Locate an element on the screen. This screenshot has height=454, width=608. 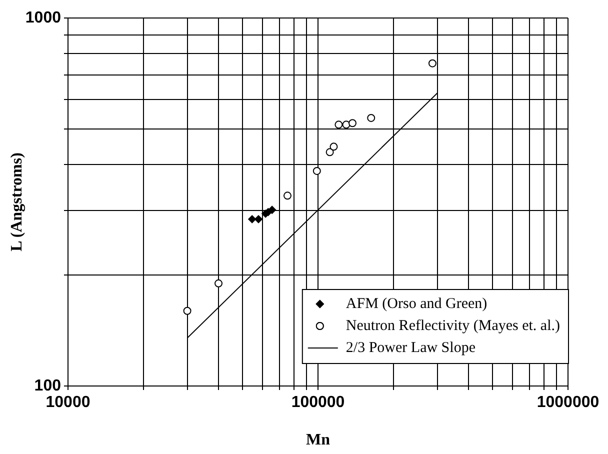
x-tick-label: 100000 is located at coordinates (318, 403).